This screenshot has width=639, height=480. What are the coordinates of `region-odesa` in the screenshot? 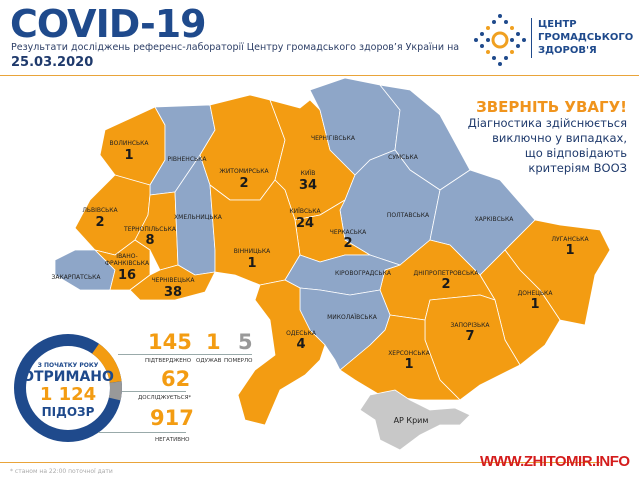 It's located at (281, 352).